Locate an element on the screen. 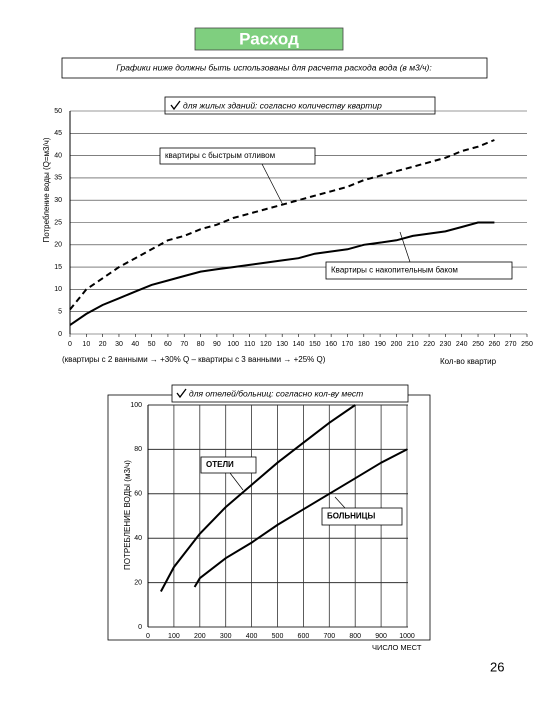 The height and width of the screenshot is (720, 540). x-tick-label: 800 is located at coordinates (355, 636).